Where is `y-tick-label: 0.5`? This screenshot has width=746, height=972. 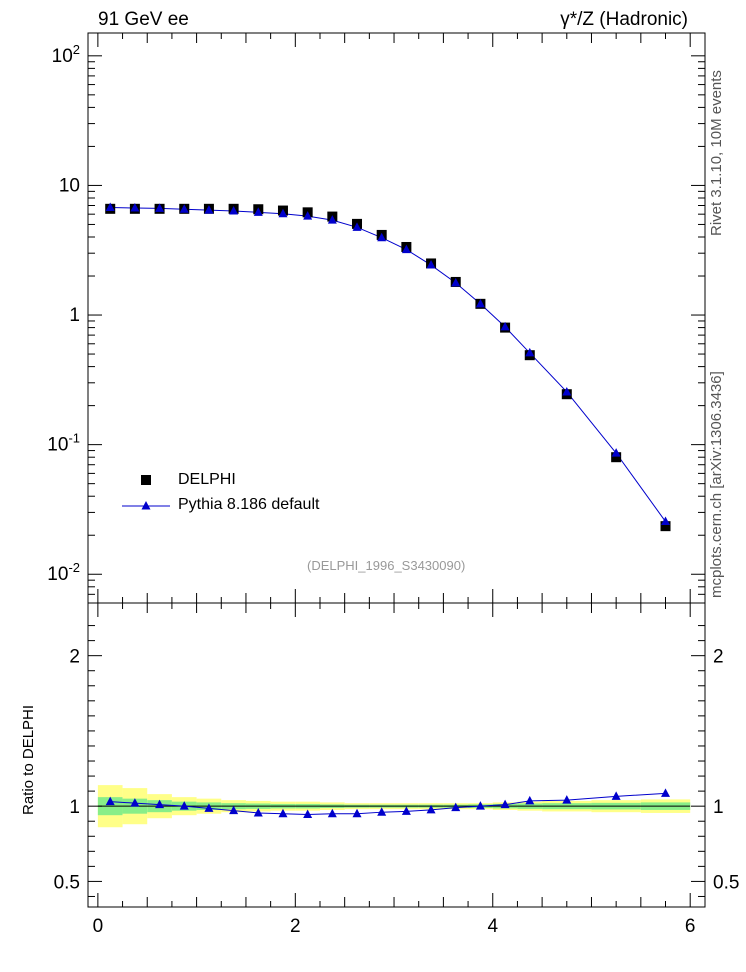
y-tick-label: 0.5 is located at coordinates (67, 882).